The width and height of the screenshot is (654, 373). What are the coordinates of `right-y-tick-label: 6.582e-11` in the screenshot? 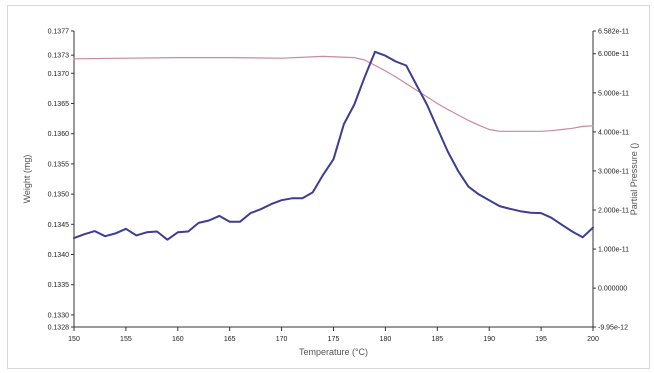 It's located at (613, 32).